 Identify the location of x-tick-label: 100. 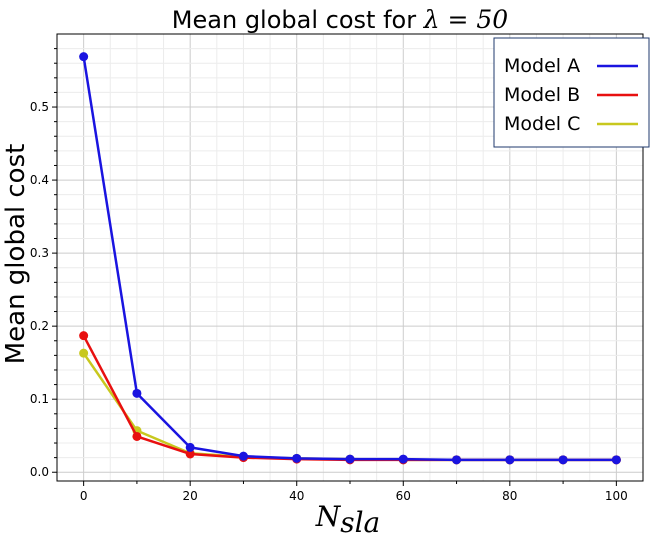
(616, 496).